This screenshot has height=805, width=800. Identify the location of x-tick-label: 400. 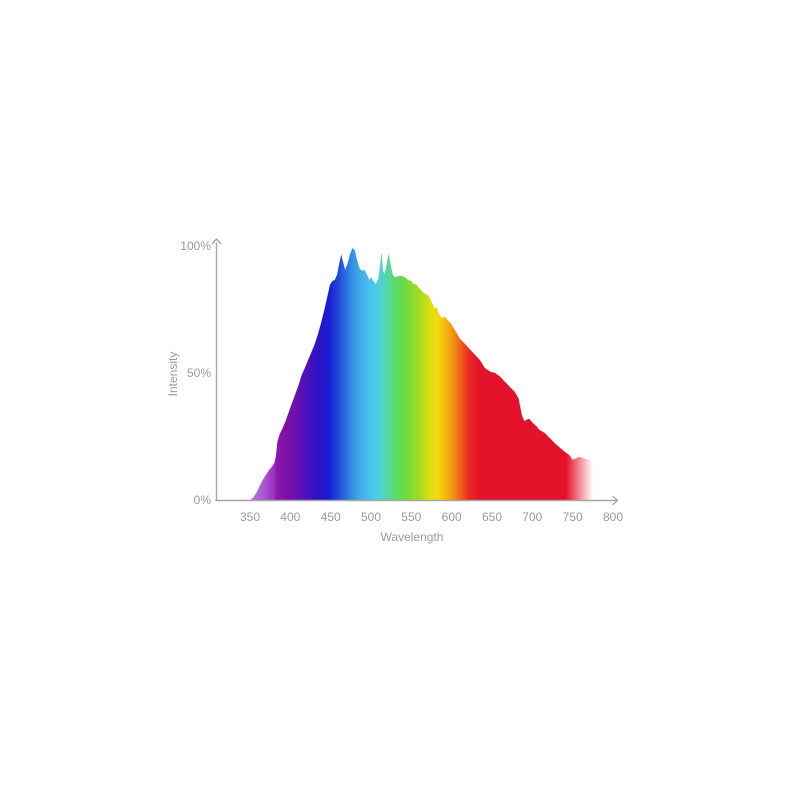
(290, 517).